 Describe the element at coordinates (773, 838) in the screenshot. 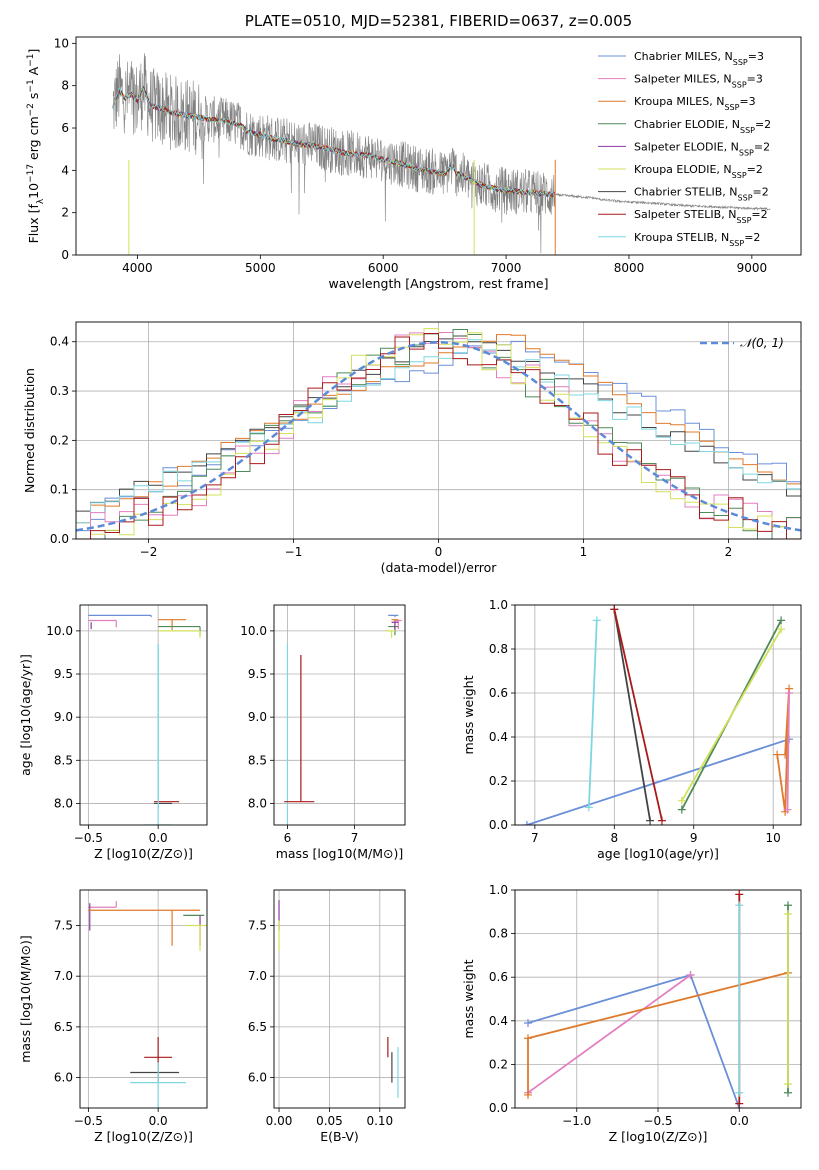

I see `x-tick-label: 10` at that location.